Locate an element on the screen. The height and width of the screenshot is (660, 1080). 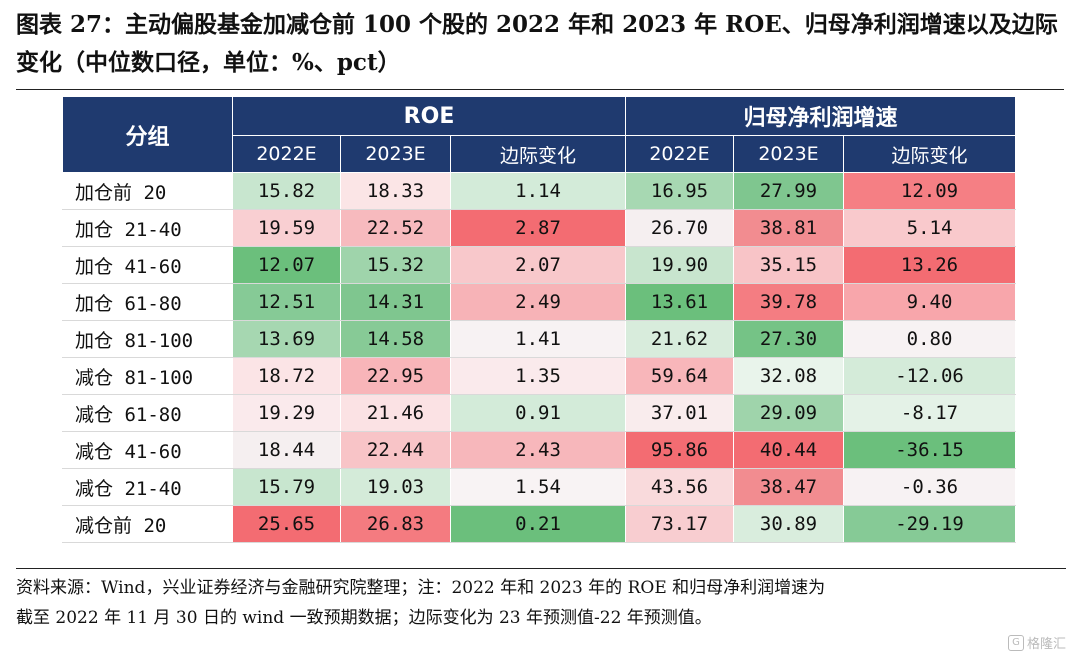
table-cell: 38.81 is located at coordinates (789, 228).